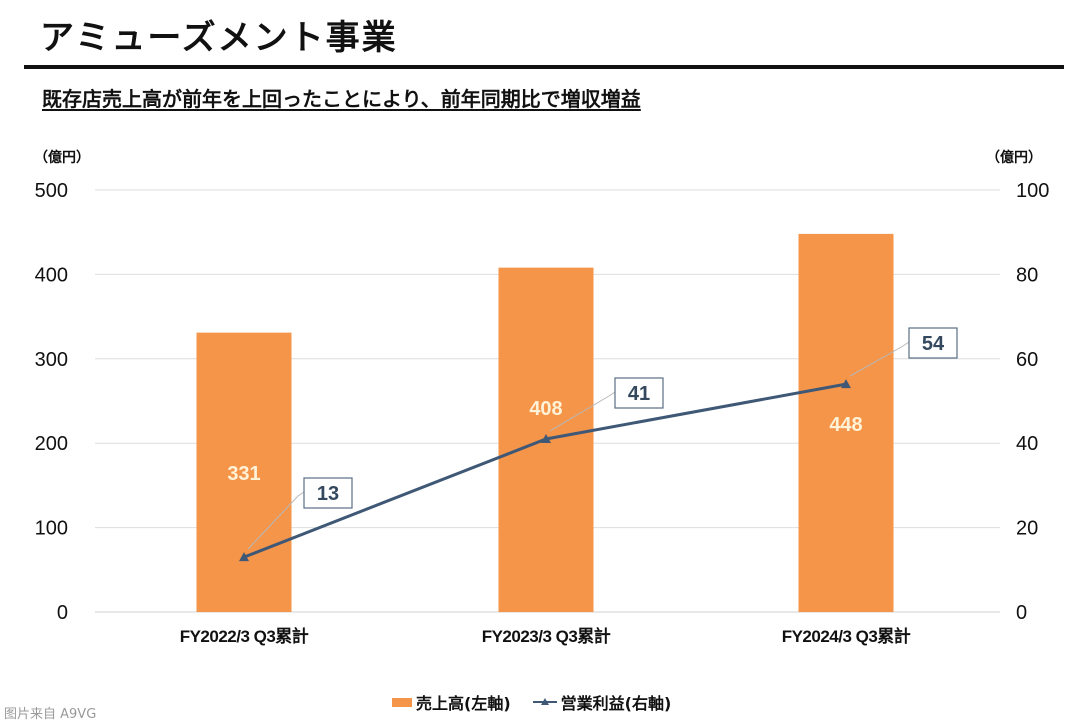 The image size is (1080, 724). Describe the element at coordinates (616, 703) in the screenshot. I see `legend-label-operating-profit: 営業利益(右軸)` at that location.